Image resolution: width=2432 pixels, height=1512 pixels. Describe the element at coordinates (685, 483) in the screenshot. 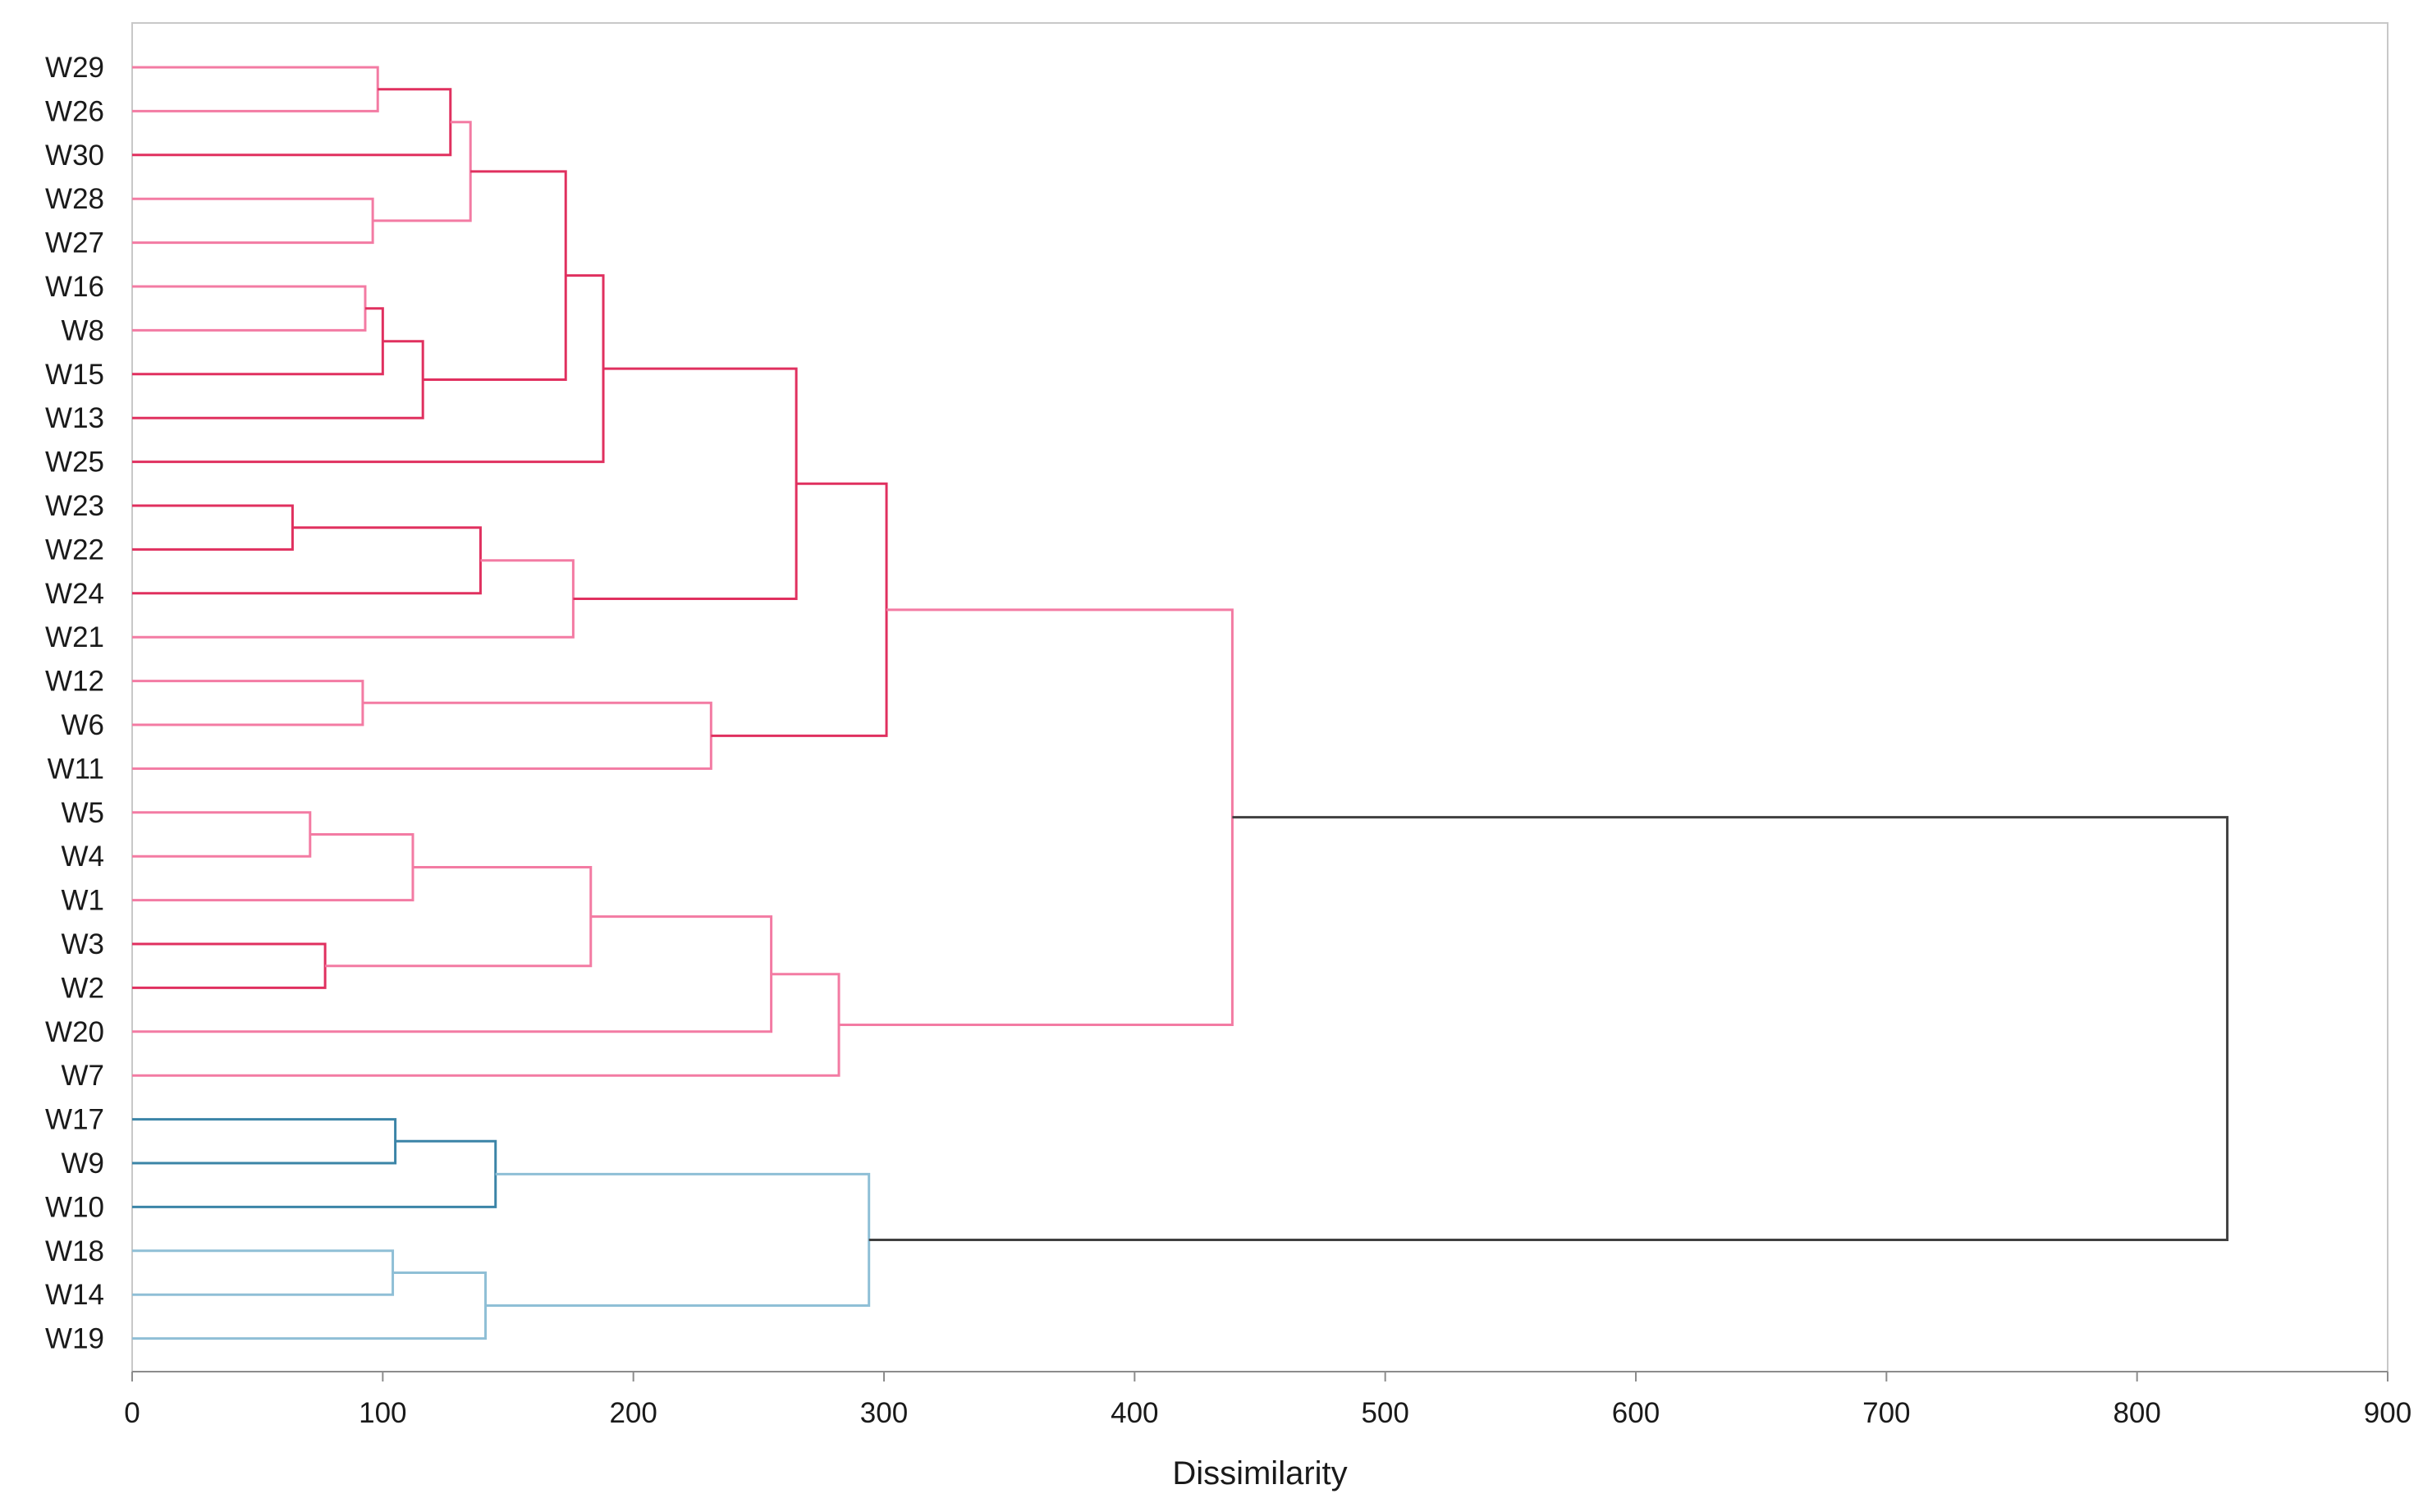

I see `merge-link-m8-m11` at that location.